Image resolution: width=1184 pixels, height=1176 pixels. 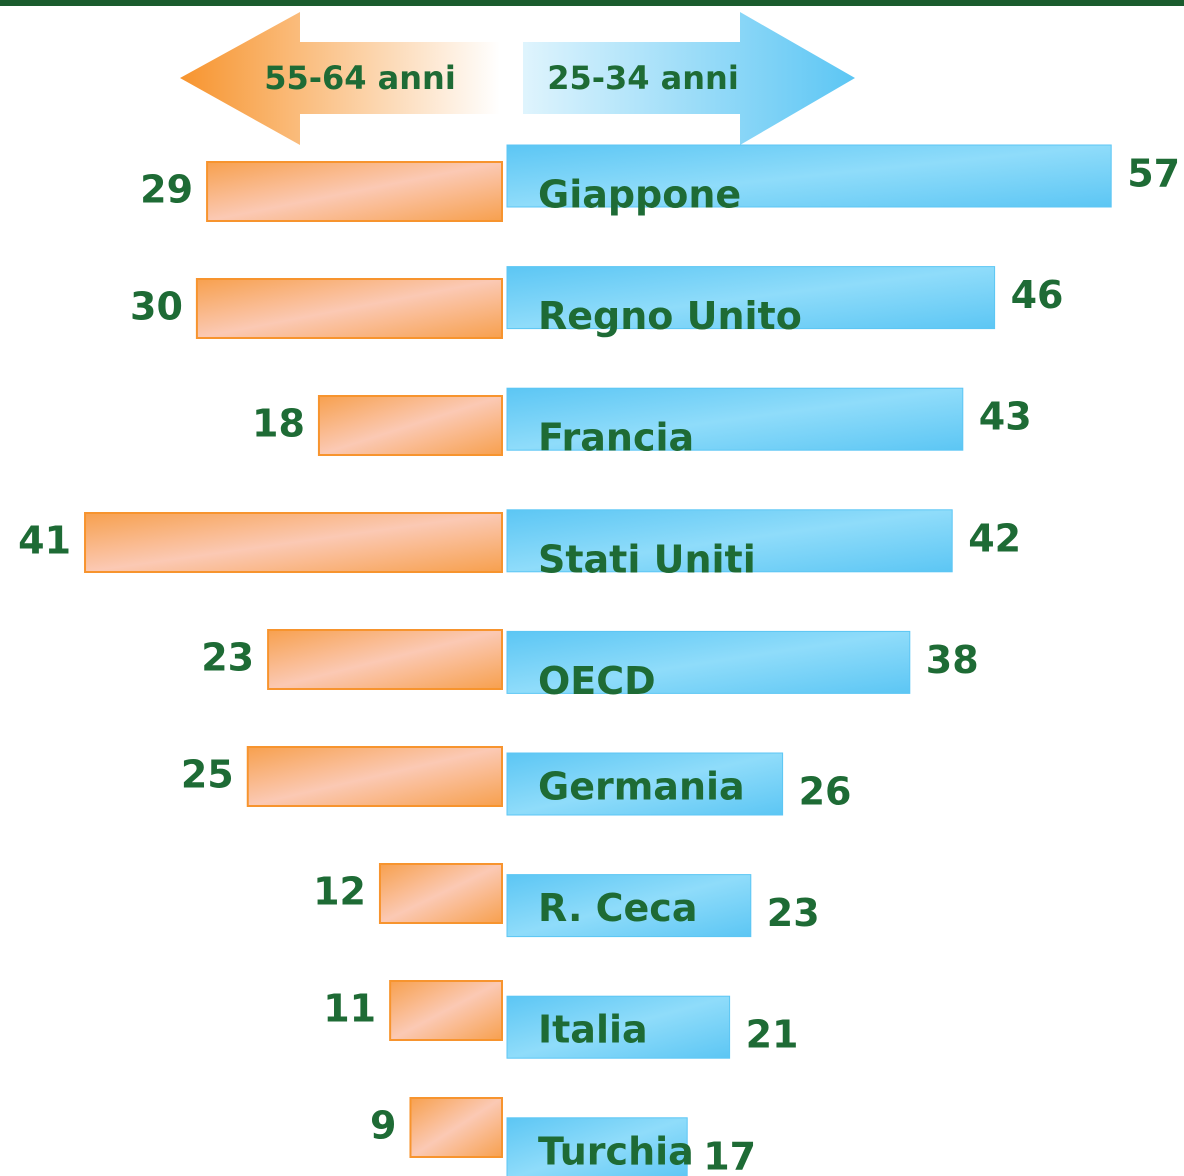 What do you see at coordinates (617, 908) in the screenshot?
I see `category-label: R. Ceca` at bounding box center [617, 908].